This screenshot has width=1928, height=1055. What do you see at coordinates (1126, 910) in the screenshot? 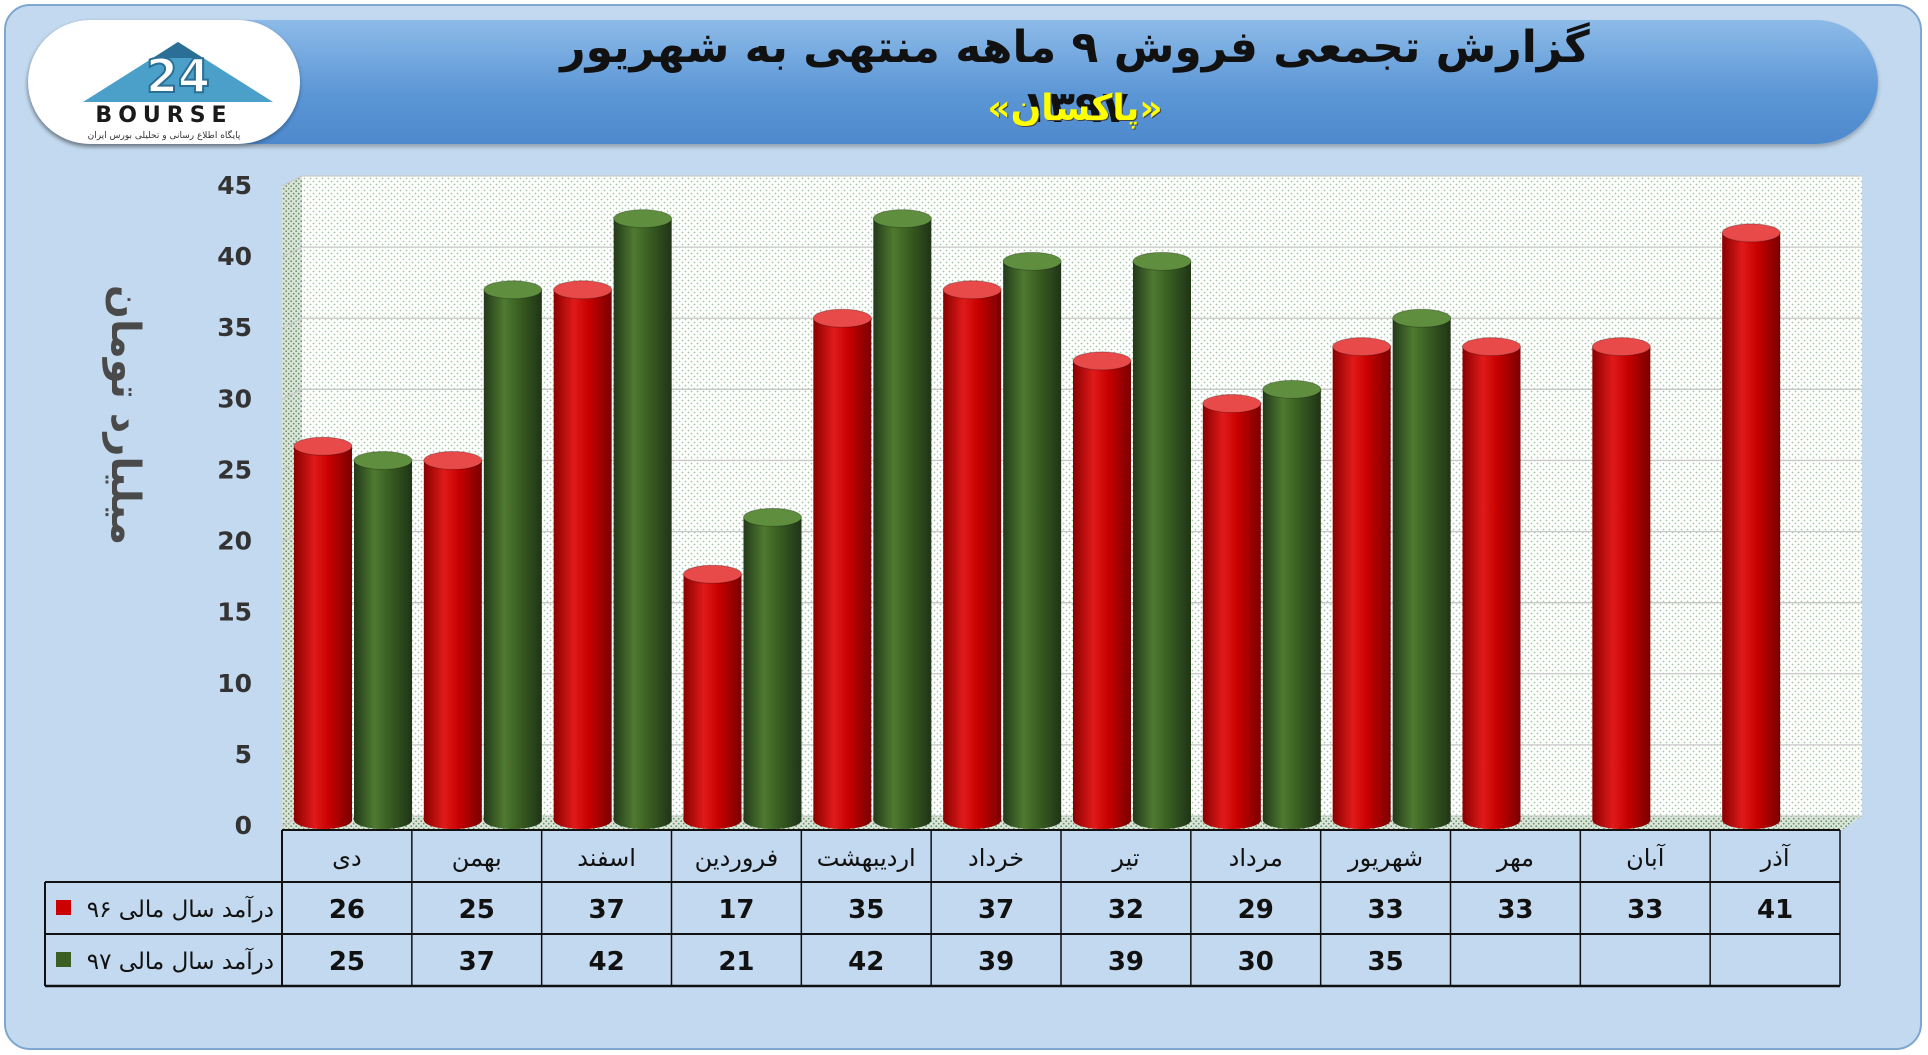
I see `table-value: 32` at bounding box center [1126, 910].